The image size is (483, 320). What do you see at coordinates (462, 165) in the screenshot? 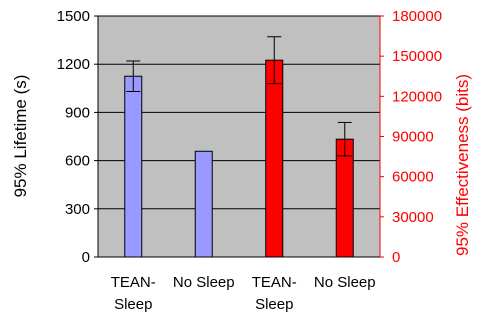
I see `right-axis-title: 95% Effectiveness (bits)` at bounding box center [462, 165].